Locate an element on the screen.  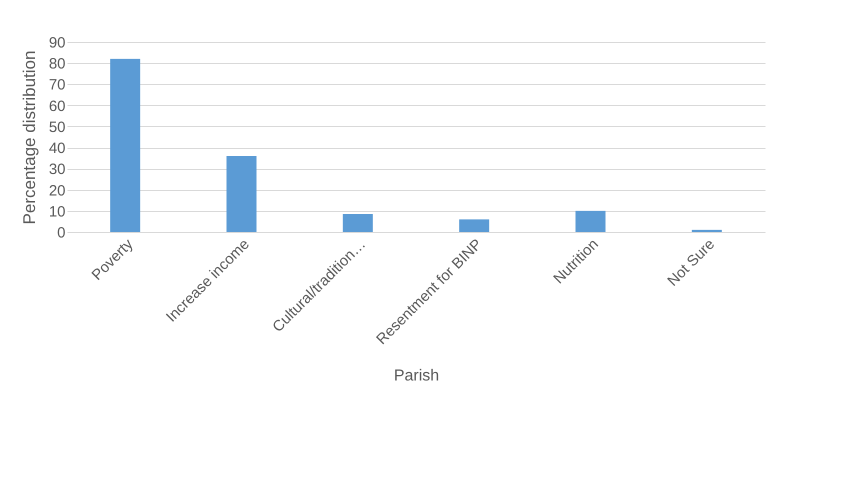
y-tick-label: 40 is located at coordinates (57, 149).